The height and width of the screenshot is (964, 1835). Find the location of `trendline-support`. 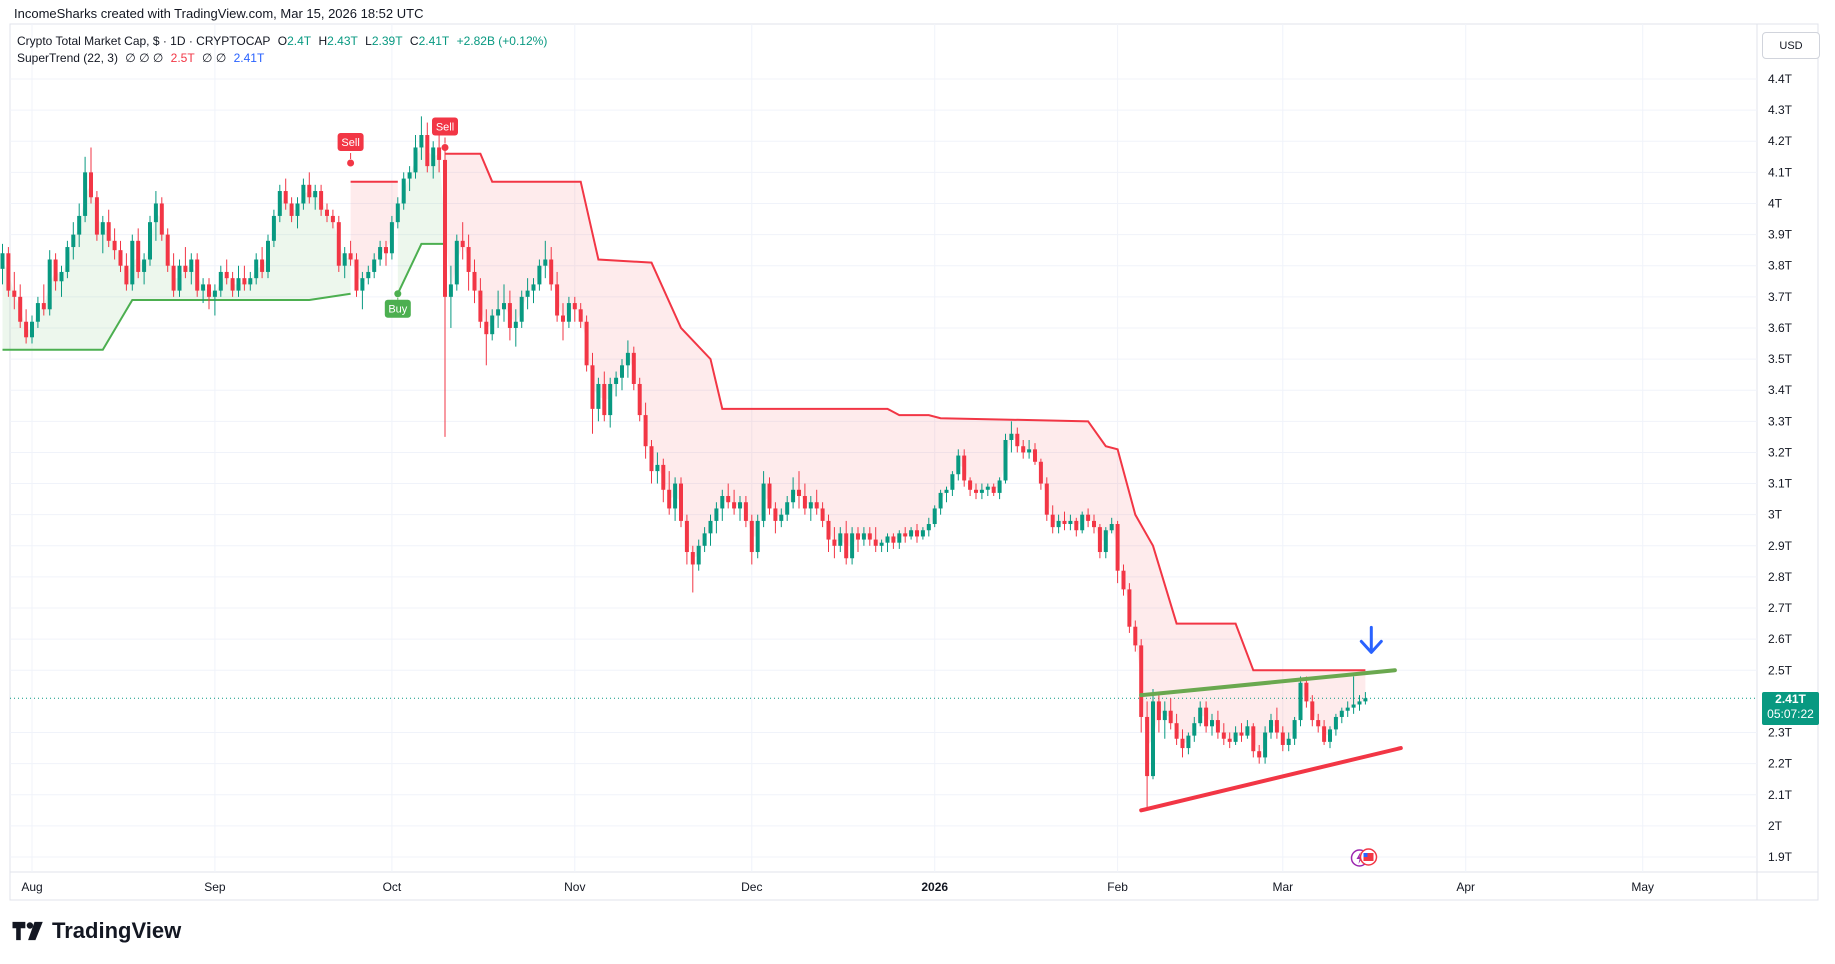

trendline-support is located at coordinates (1271, 779).